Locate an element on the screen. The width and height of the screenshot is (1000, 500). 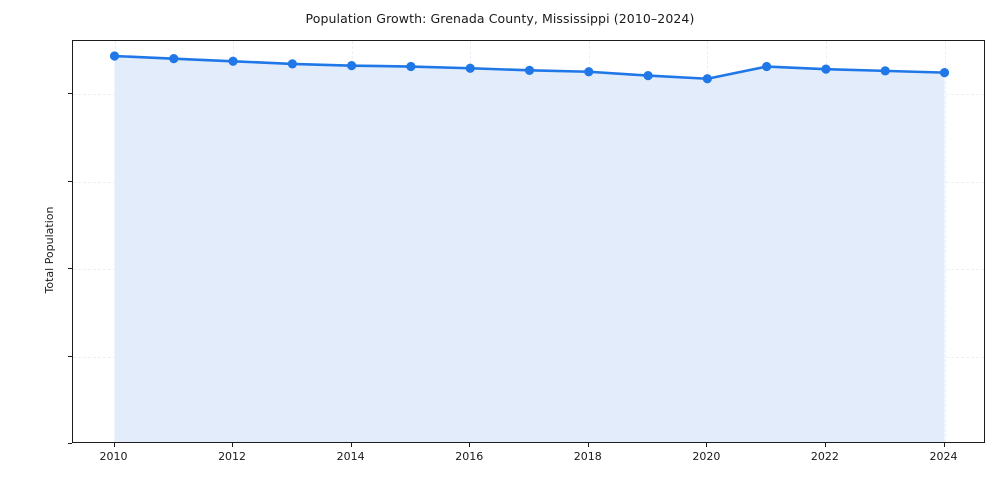
x-tick-label: 2020 is located at coordinates (706, 456).